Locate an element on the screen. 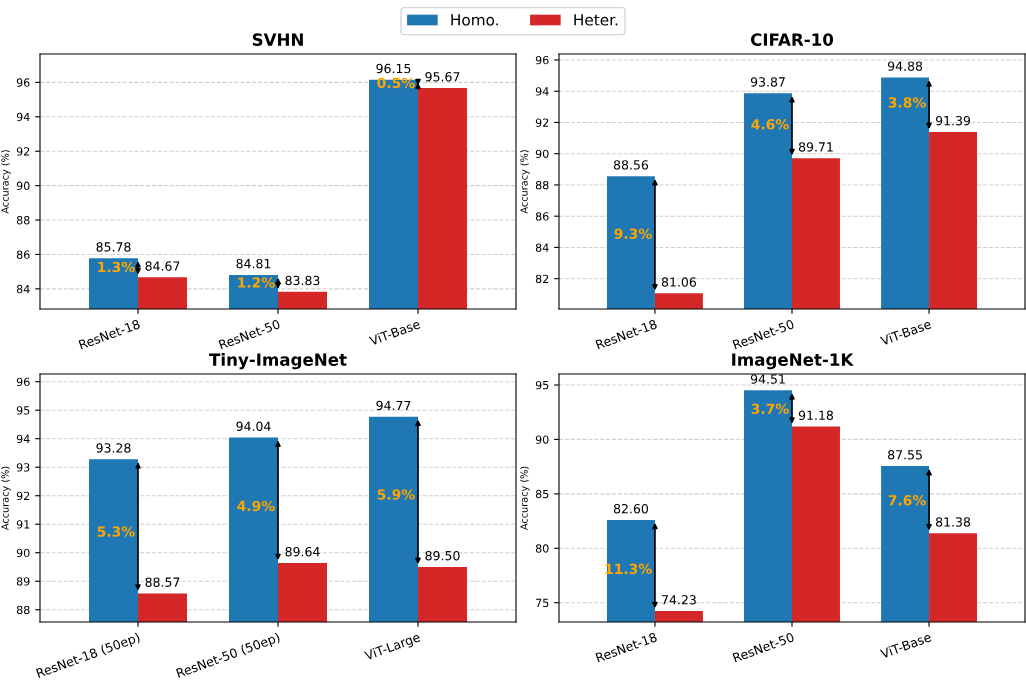 This screenshot has height=685, width=1026. data-label: 94.88 is located at coordinates (905, 66).